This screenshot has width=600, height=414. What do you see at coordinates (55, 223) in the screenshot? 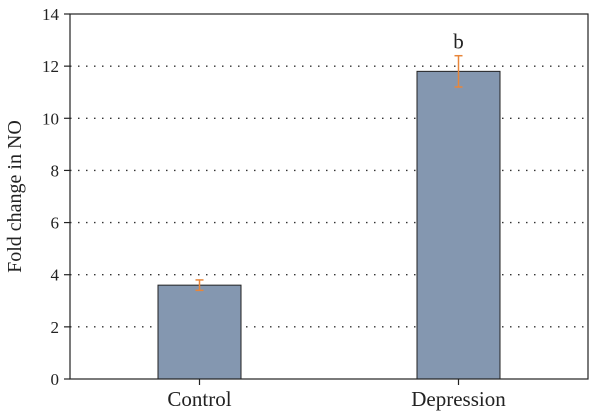
I see `y-tick-label: 6` at bounding box center [55, 223].